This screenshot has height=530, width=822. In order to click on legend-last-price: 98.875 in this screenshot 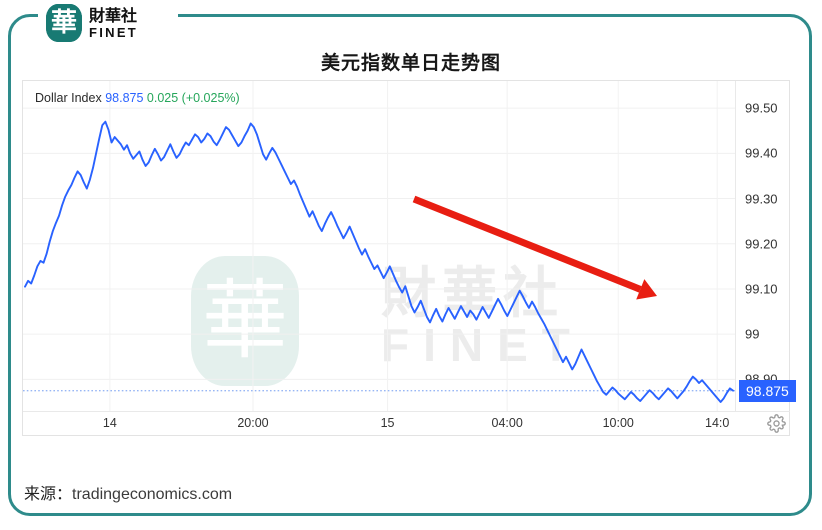, I will do `click(124, 98)`.